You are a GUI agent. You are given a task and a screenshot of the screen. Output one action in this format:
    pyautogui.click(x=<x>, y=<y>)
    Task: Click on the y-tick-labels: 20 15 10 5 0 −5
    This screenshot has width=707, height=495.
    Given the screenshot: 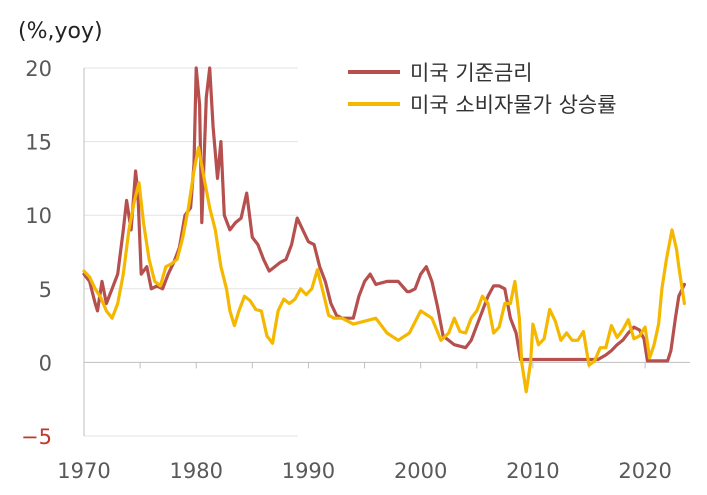 What is the action you would take?
    pyautogui.click(x=36, y=253)
    